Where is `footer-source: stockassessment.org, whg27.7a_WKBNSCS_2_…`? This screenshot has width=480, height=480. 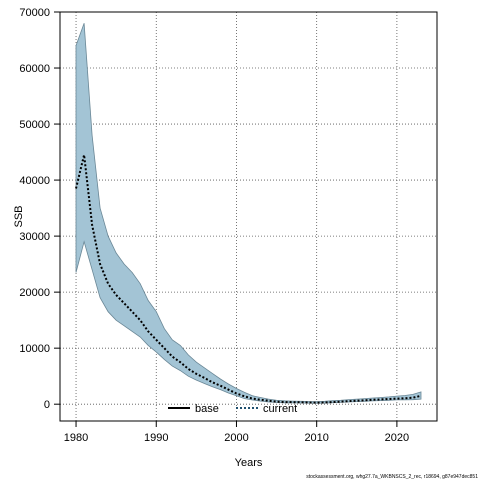 footer-source: stockassessment.org, whg27.7a_WKBNSCS_2_… is located at coordinates (392, 477).